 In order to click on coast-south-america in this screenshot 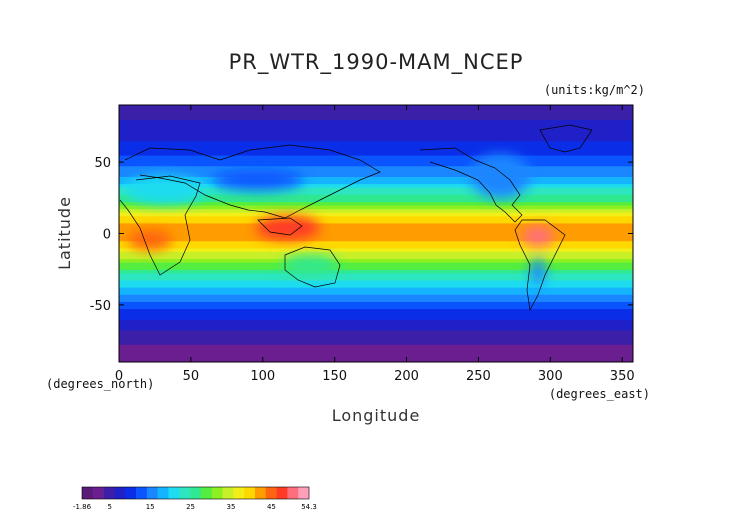, I will do `click(540, 265)`.